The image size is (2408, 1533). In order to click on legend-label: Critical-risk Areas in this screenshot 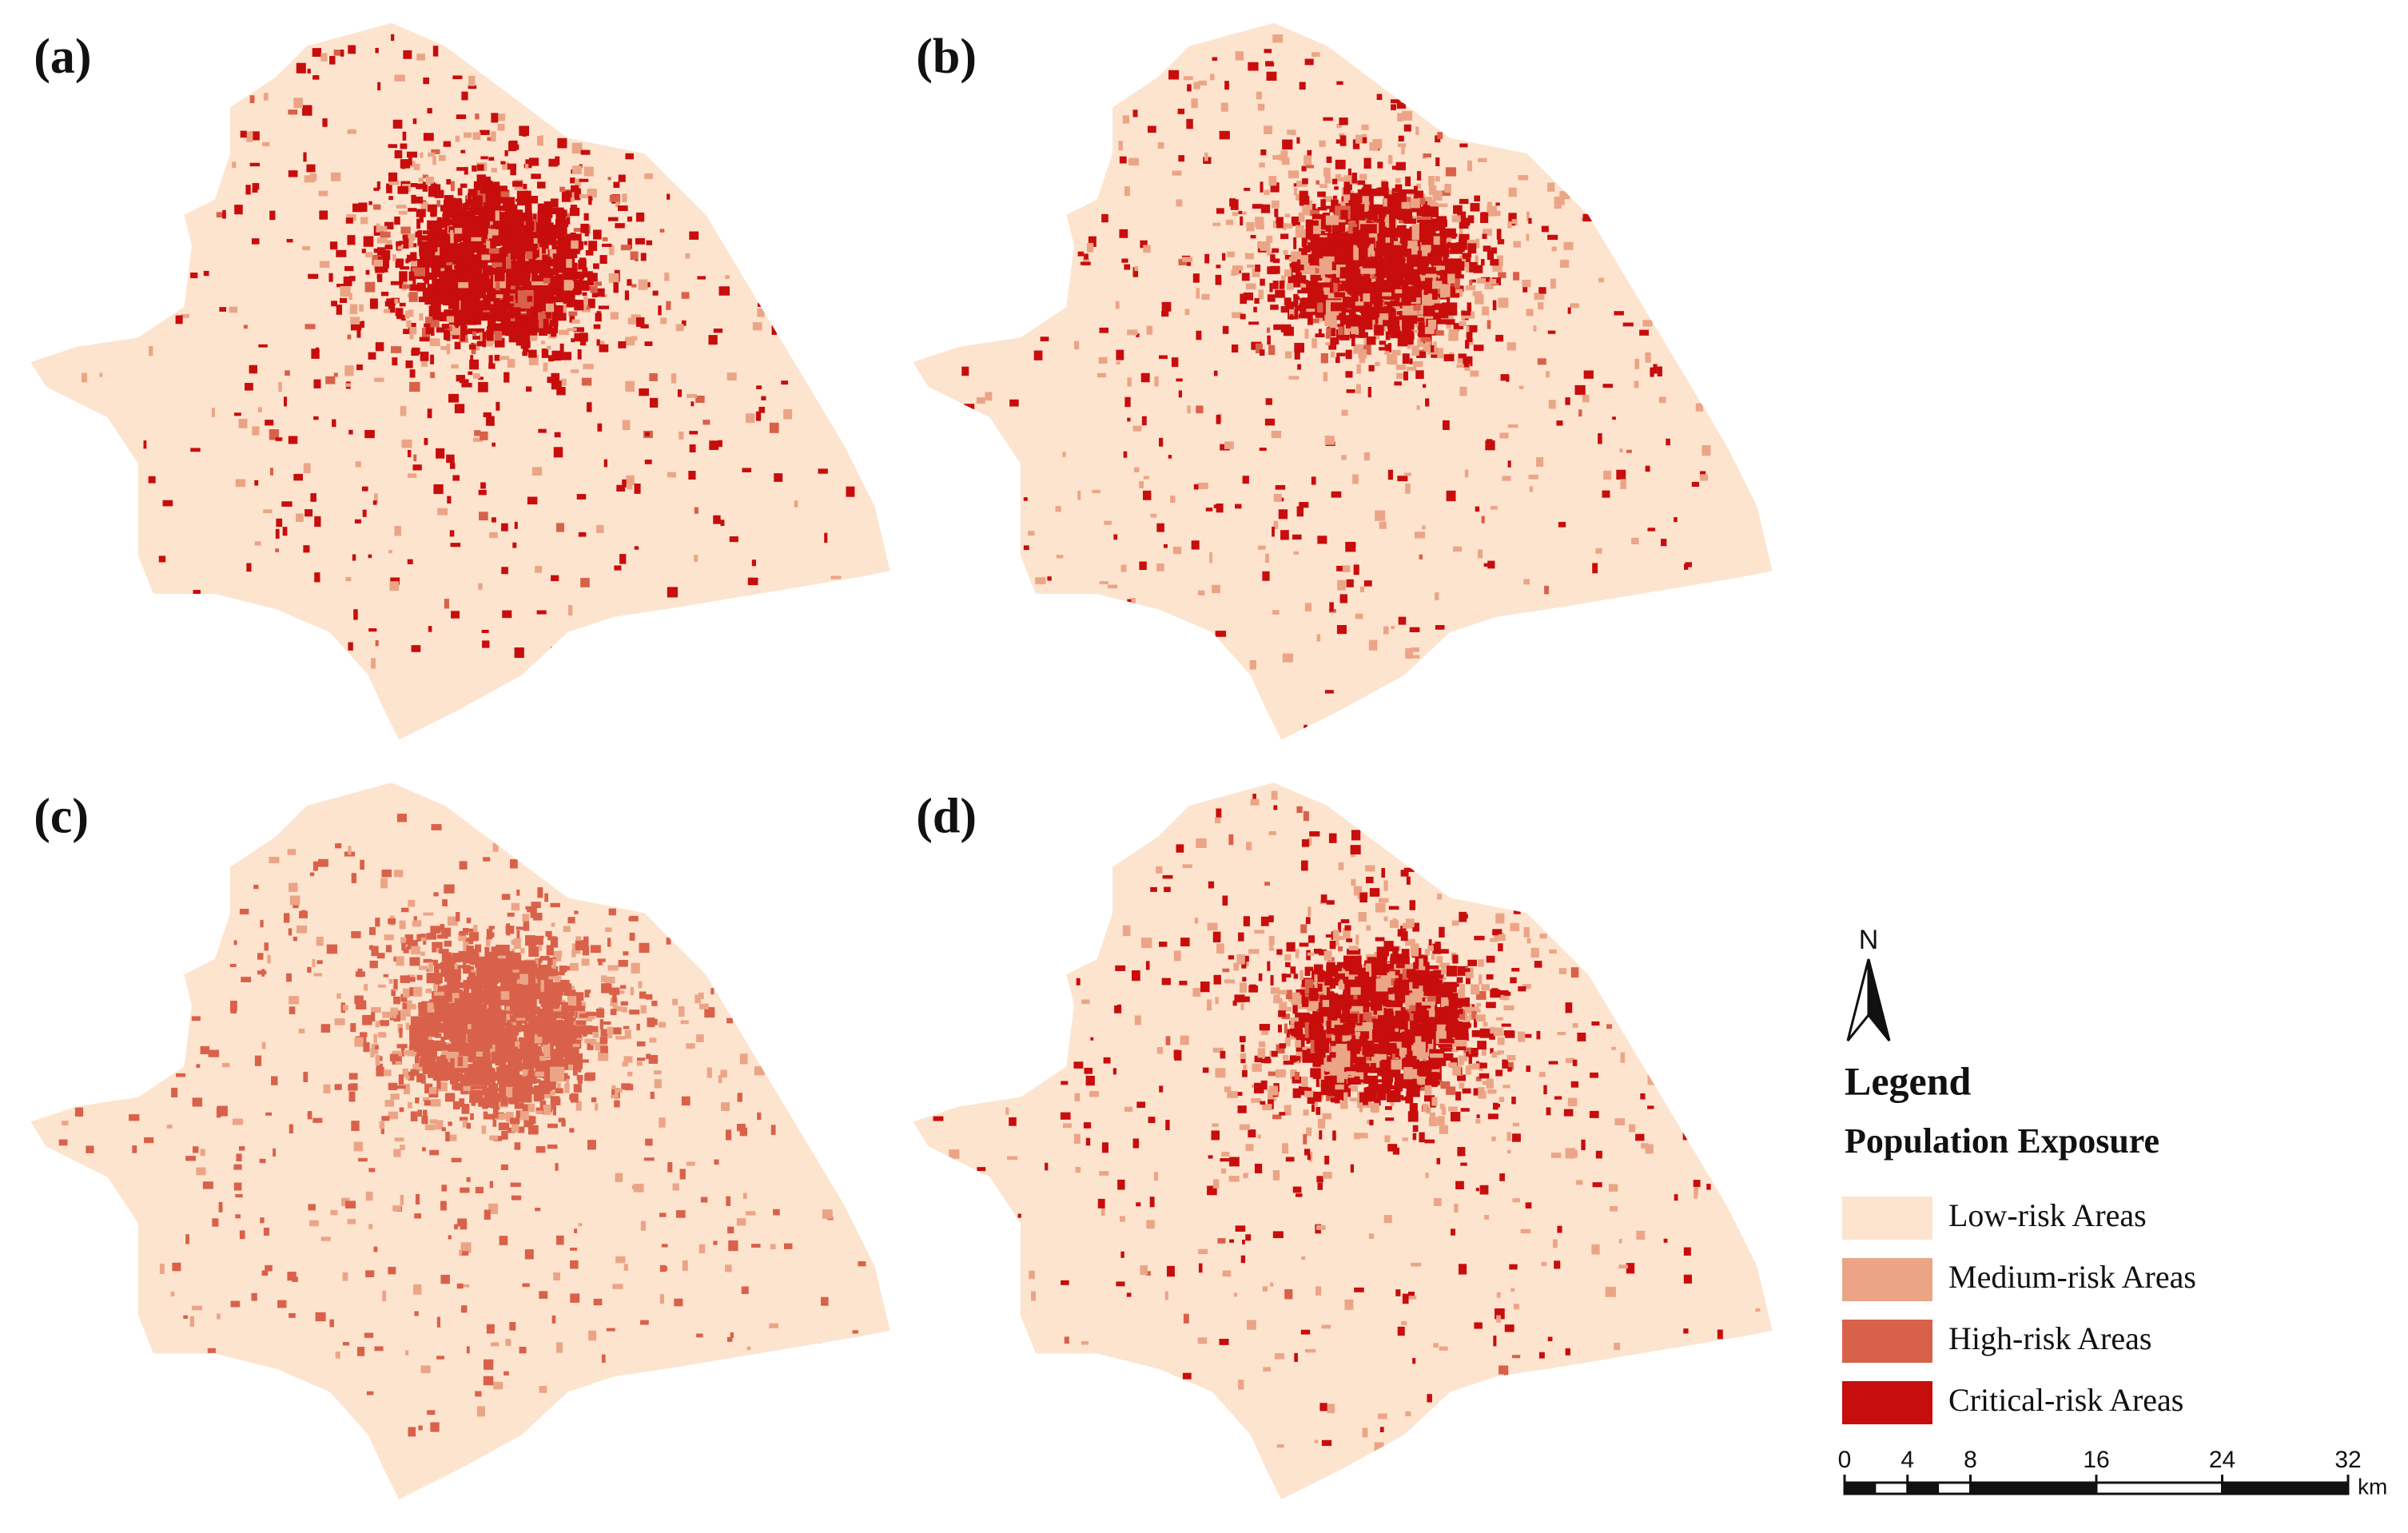, I will do `click(2065, 1400)`.